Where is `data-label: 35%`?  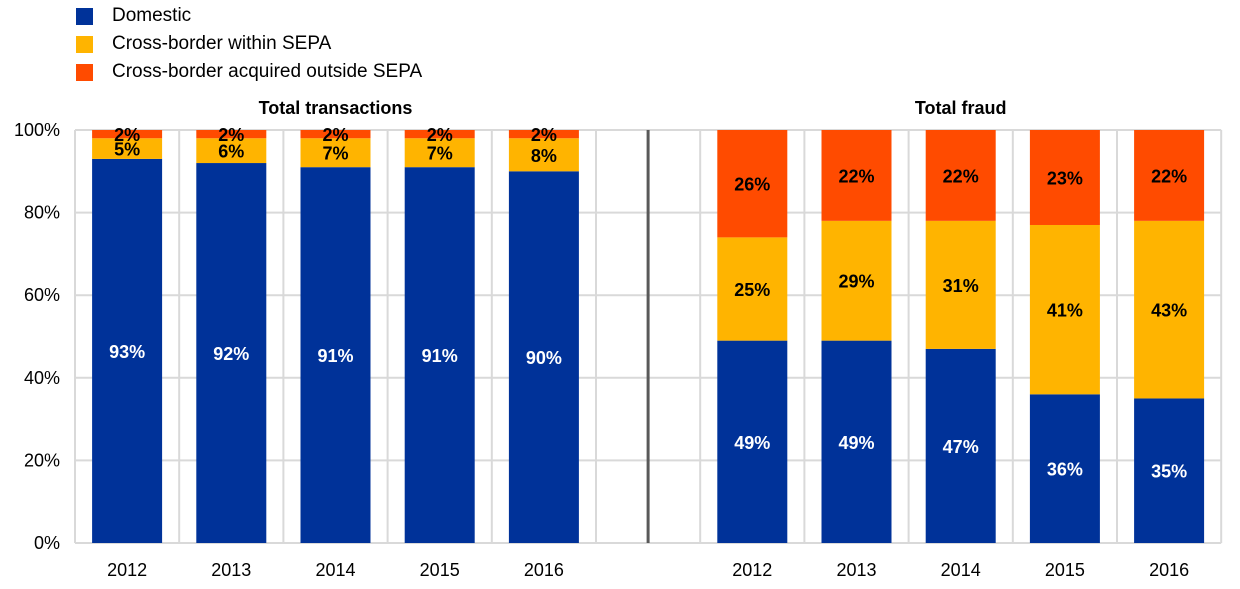 data-label: 35% is located at coordinates (1169, 472).